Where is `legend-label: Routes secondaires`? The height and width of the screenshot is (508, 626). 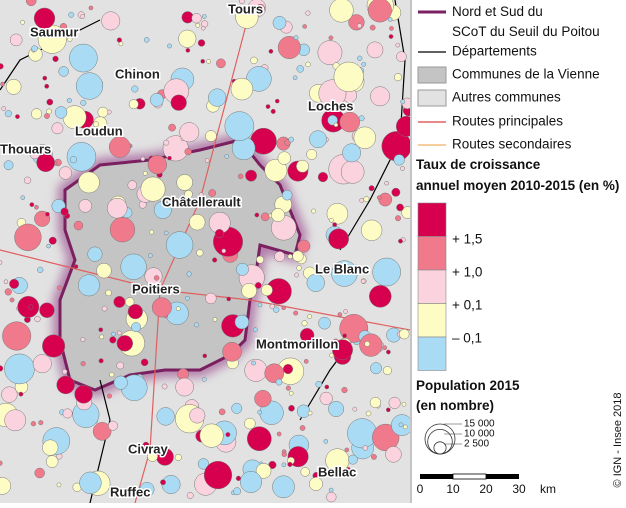
legend-label: Routes secondaires is located at coordinates (512, 144).